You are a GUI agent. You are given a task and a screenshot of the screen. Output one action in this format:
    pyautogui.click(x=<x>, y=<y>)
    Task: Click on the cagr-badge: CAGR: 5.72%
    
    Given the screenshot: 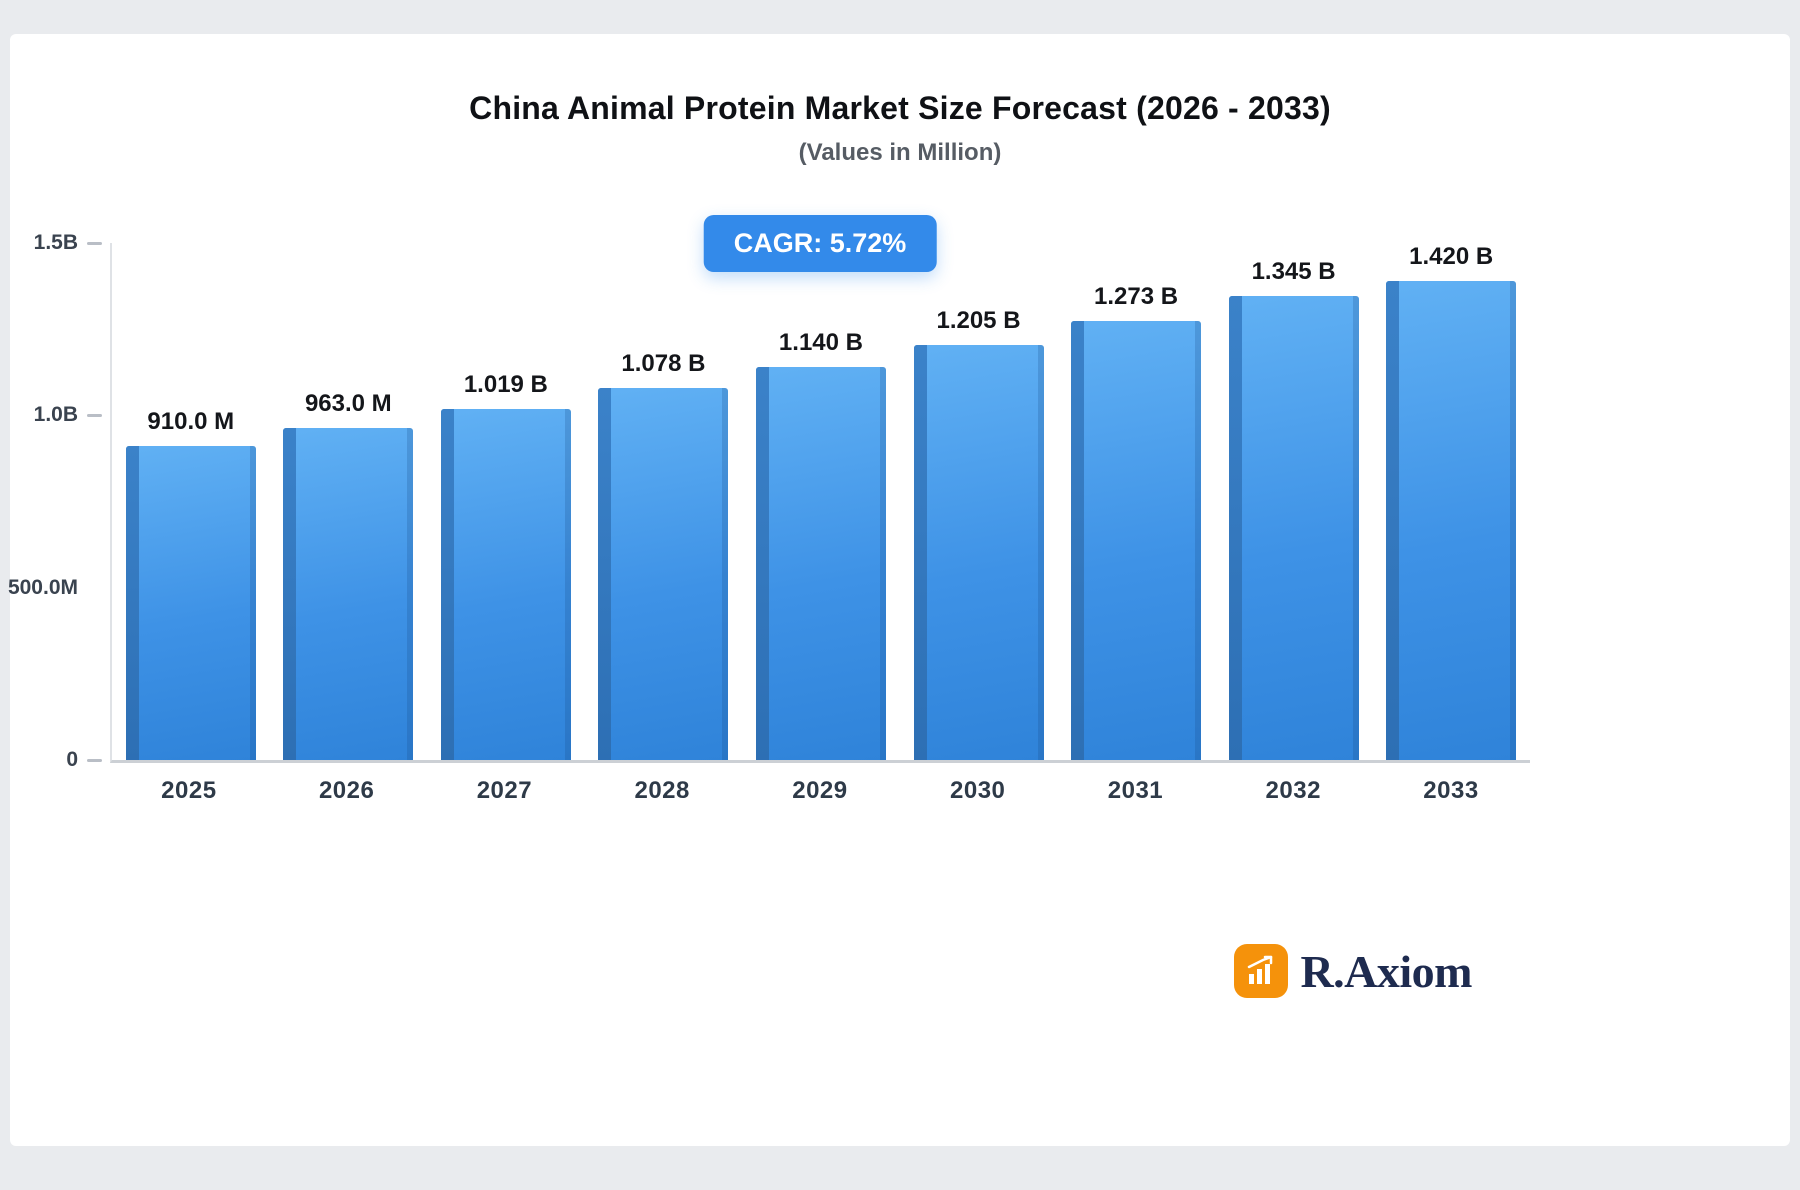 What is the action you would take?
    pyautogui.click(x=820, y=243)
    